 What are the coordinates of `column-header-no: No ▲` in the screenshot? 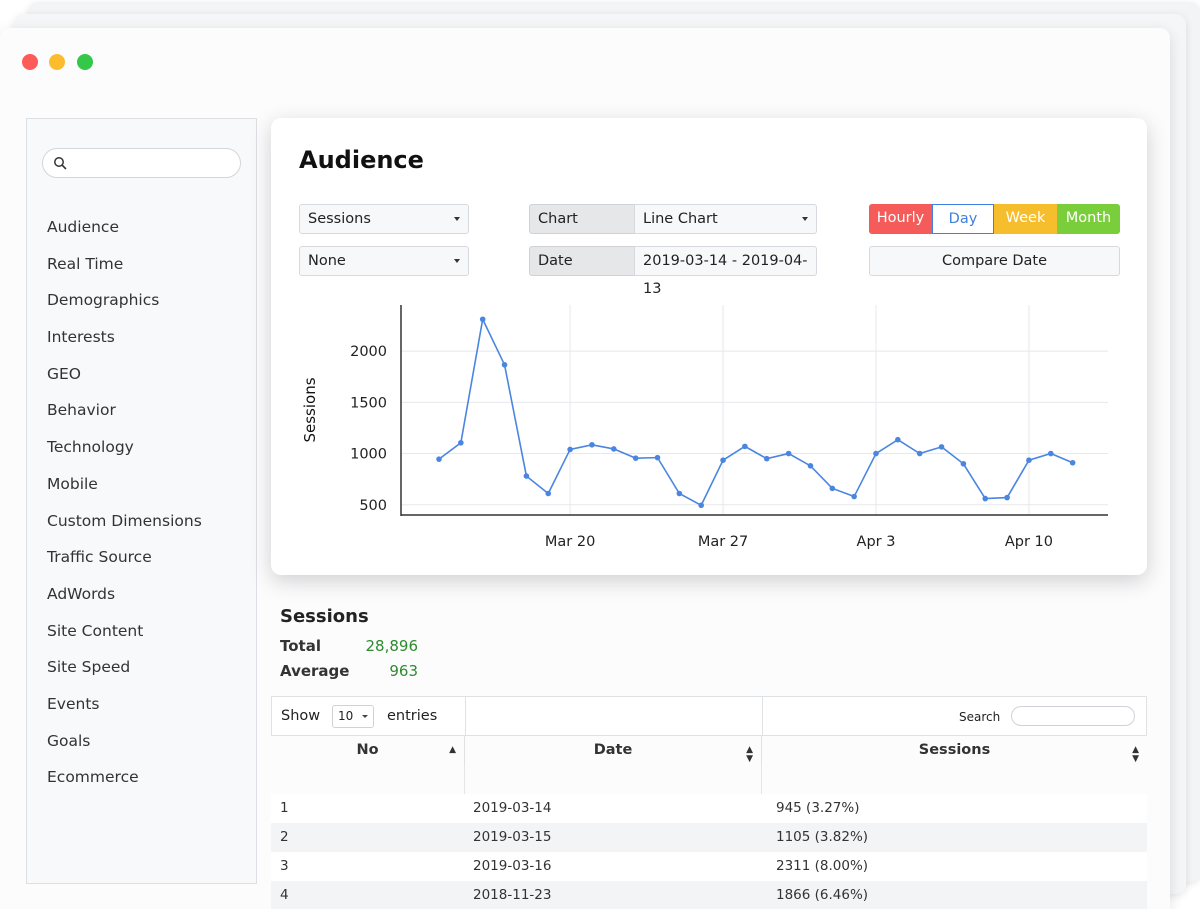 It's located at (367, 750).